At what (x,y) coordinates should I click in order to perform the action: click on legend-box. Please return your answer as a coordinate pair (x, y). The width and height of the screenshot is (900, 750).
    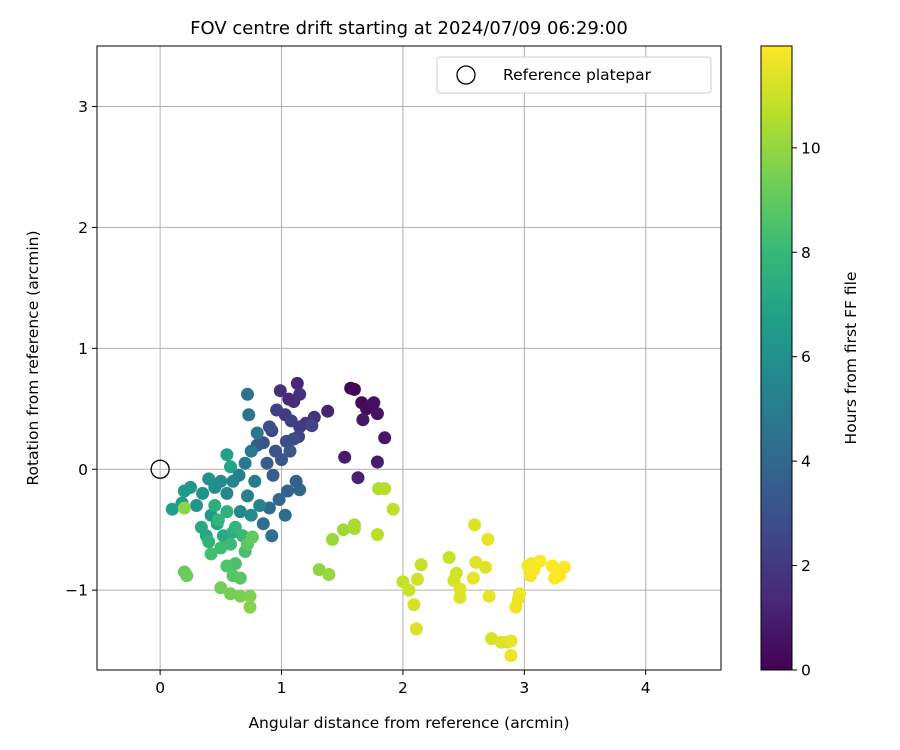
    Looking at the image, I should click on (574, 75).